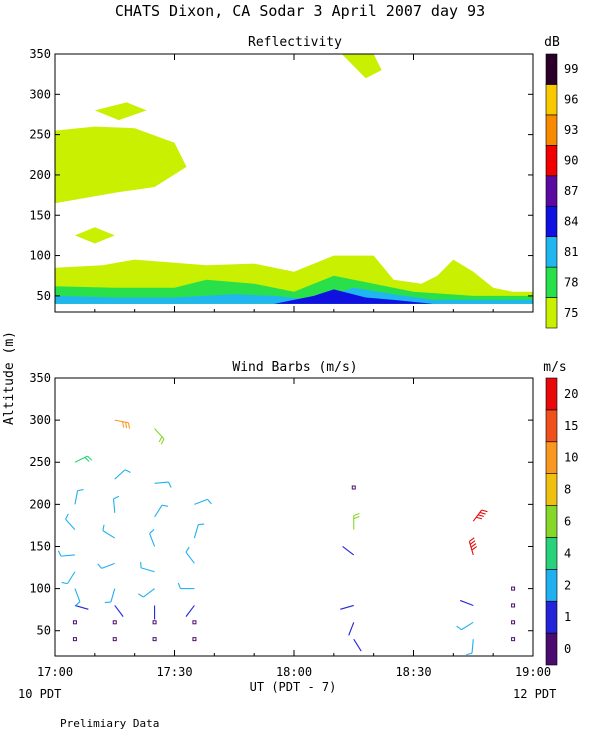 The height and width of the screenshot is (750, 600). What do you see at coordinates (567, 649) in the screenshot?
I see `wind-colorbar-label: 0` at bounding box center [567, 649].